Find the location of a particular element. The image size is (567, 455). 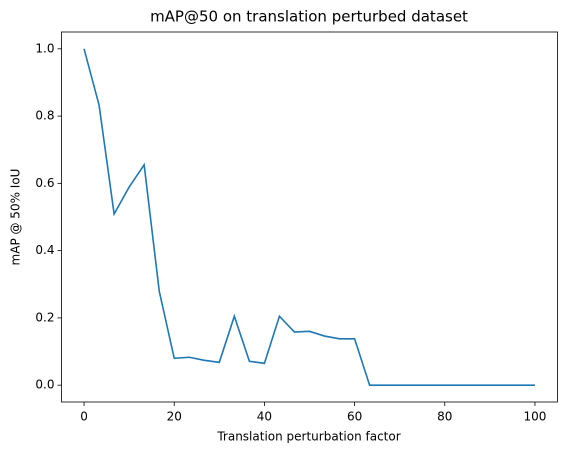

x-tick-label: 80 is located at coordinates (444, 417).